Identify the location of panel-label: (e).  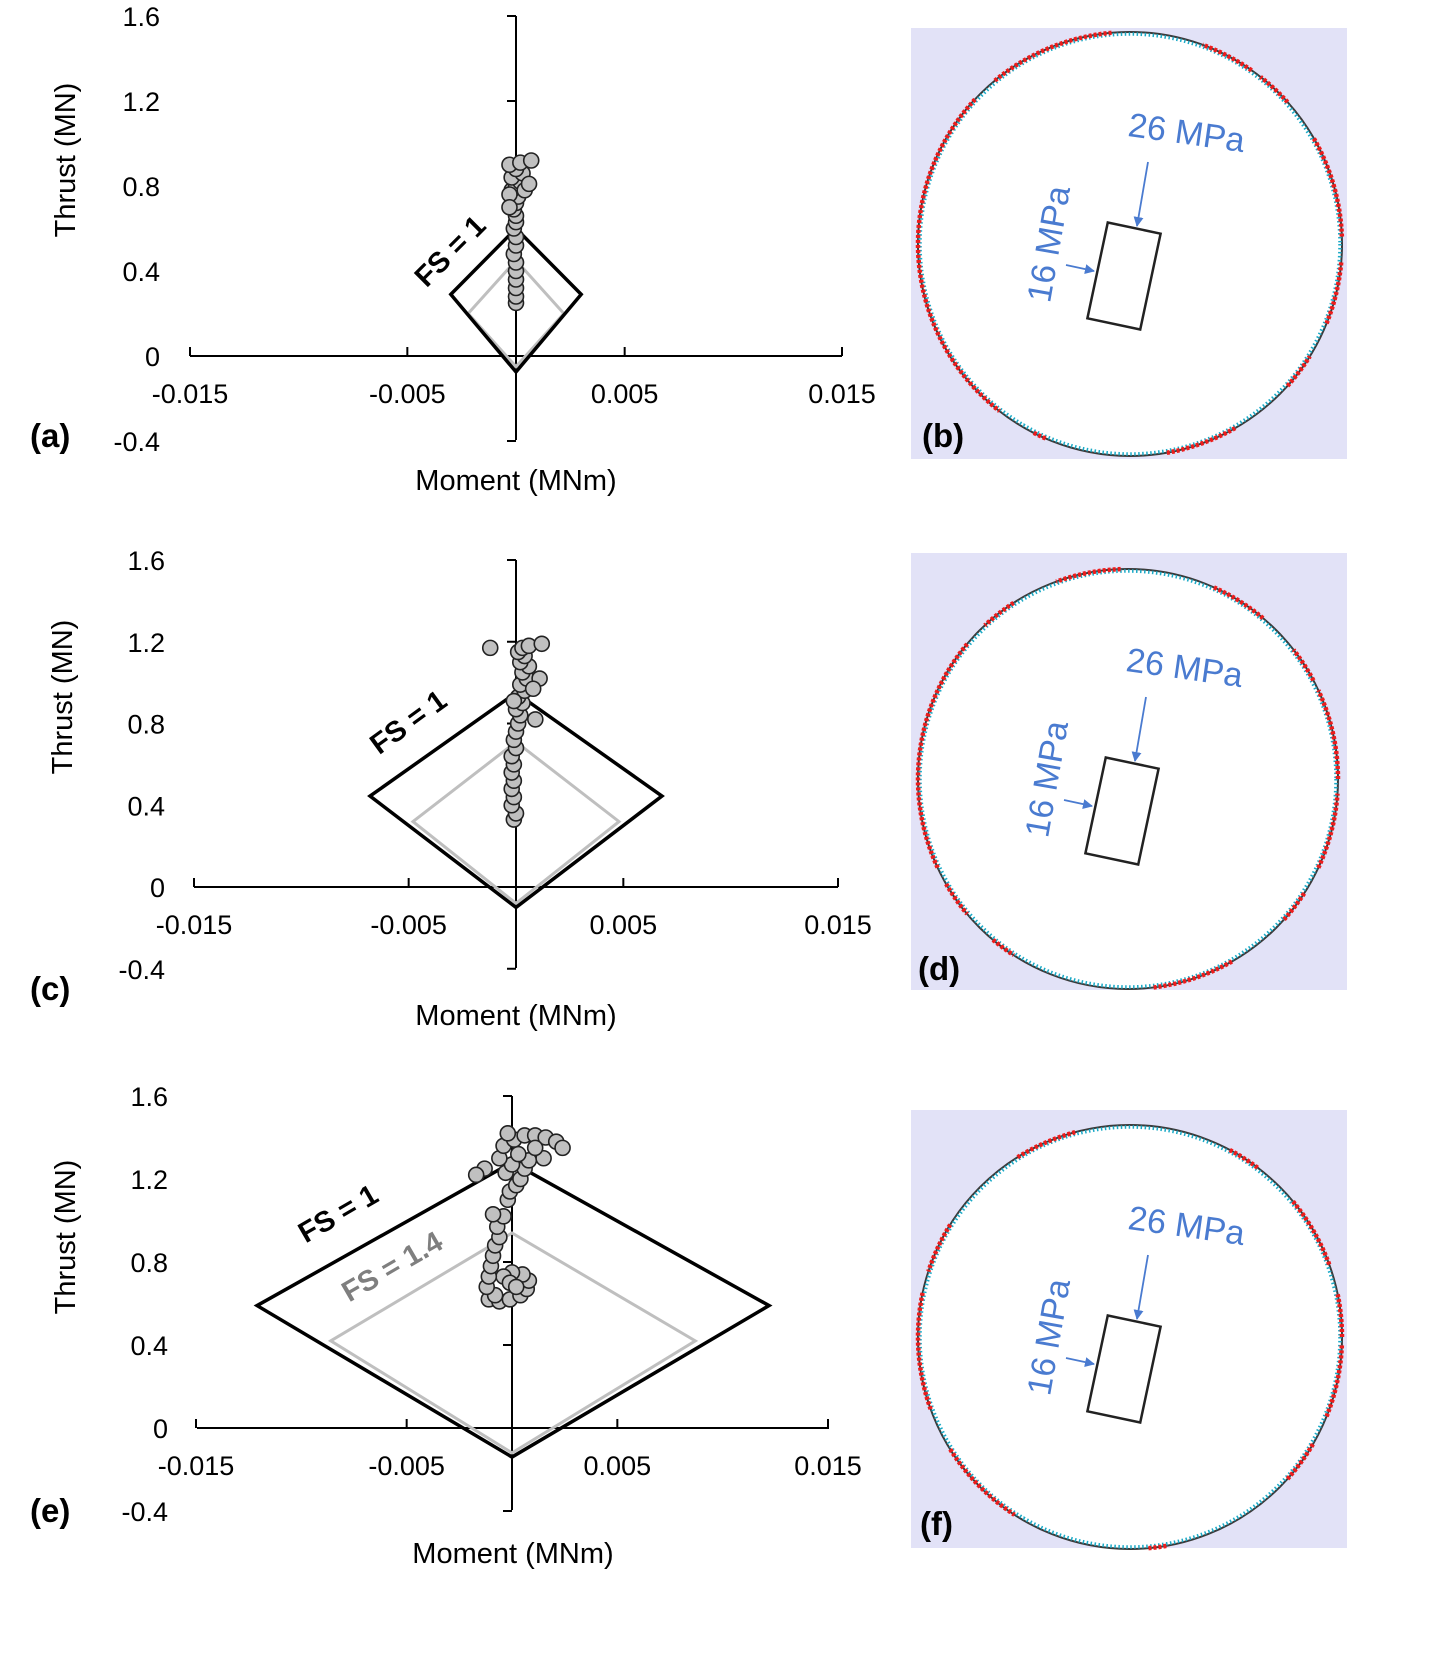
(50, 1510).